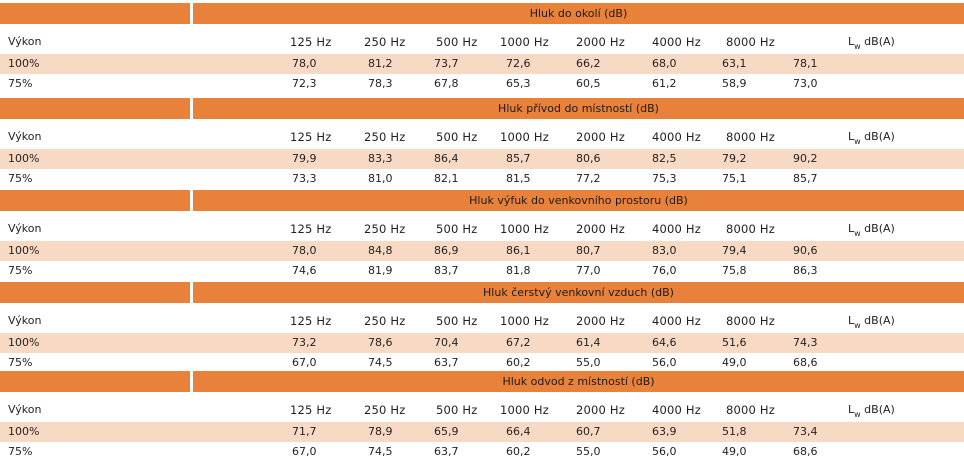  Describe the element at coordinates (482, 381) in the screenshot. I see `section-banner: Hluk odvod z místností (dB)` at that location.